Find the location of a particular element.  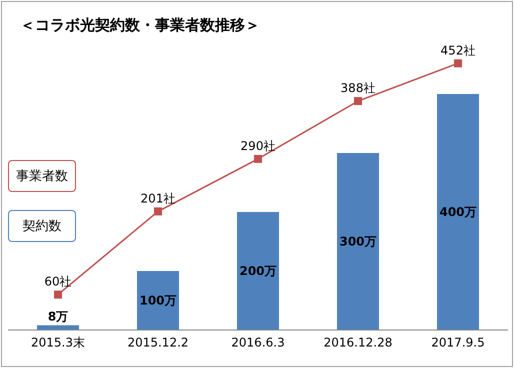

data-label: 60社 is located at coordinates (58, 281).